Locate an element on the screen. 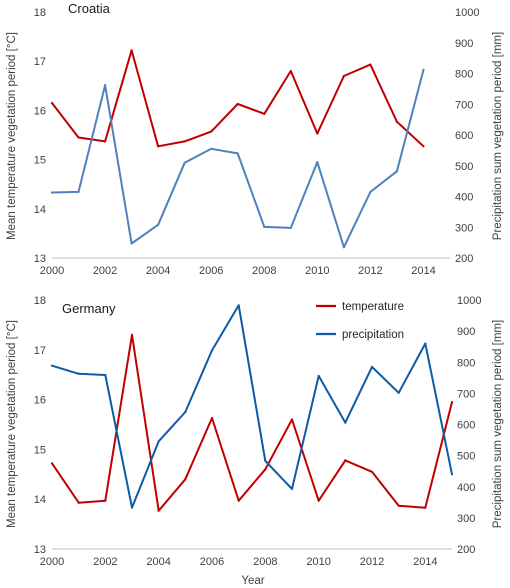  germany-x-tick-label: 2002 is located at coordinates (105, 562).